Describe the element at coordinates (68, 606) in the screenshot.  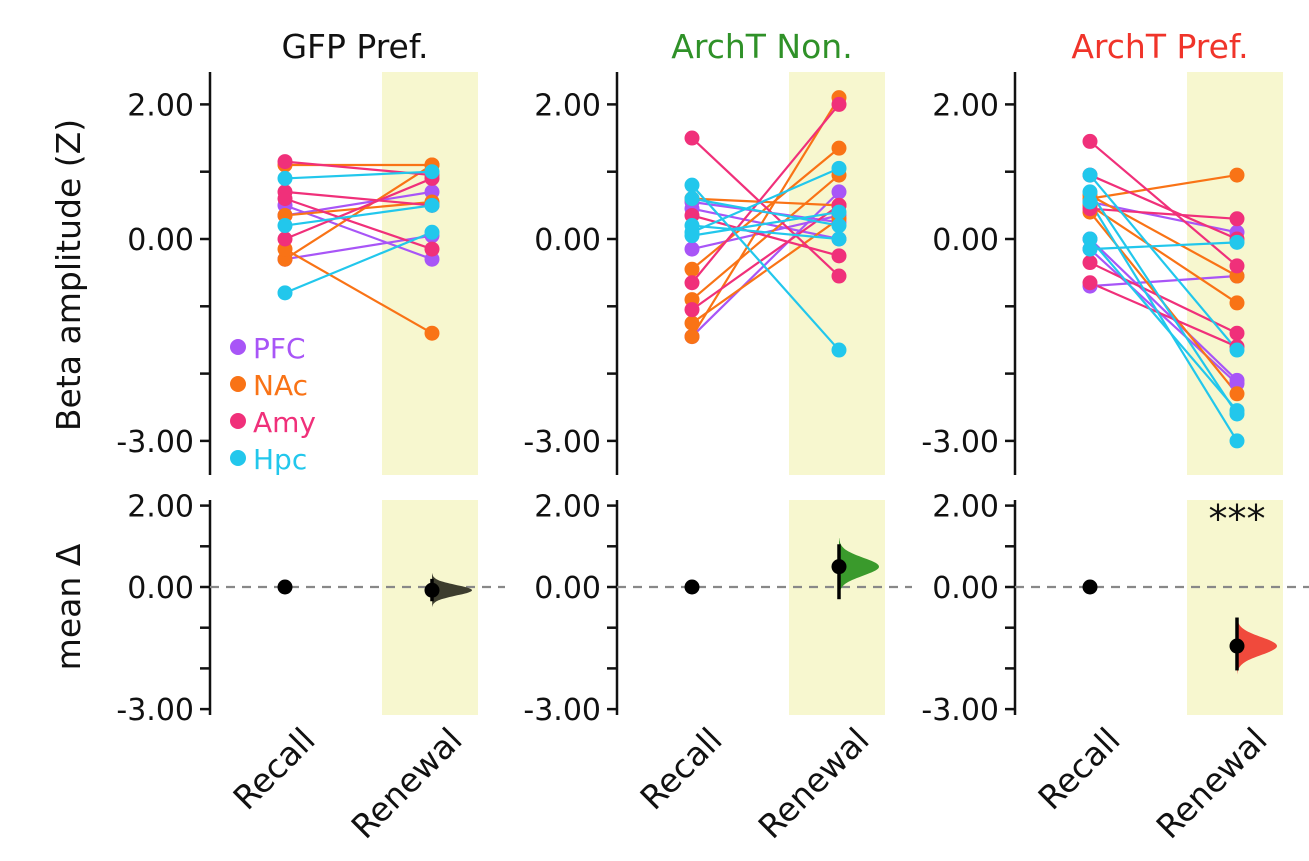
I see `y-axis-label-bottom: mean Δ` at that location.